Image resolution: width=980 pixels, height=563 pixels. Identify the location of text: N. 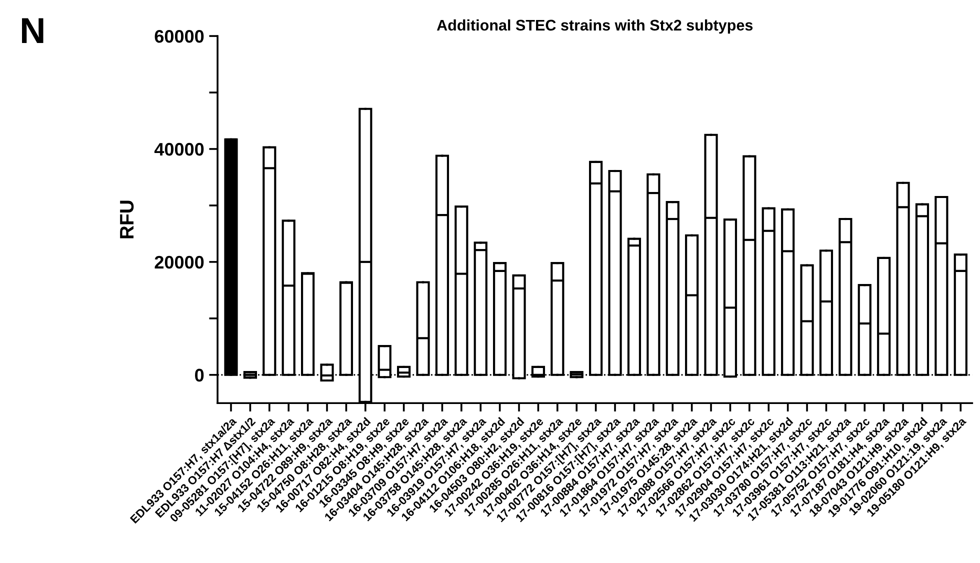
(33, 31).